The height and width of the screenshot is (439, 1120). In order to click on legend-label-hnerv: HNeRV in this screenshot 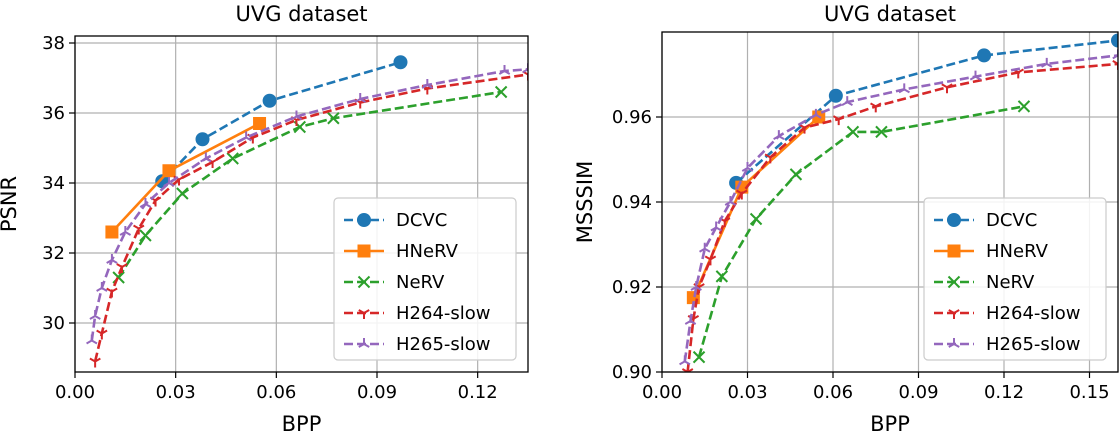, I will do `click(1017, 251)`.